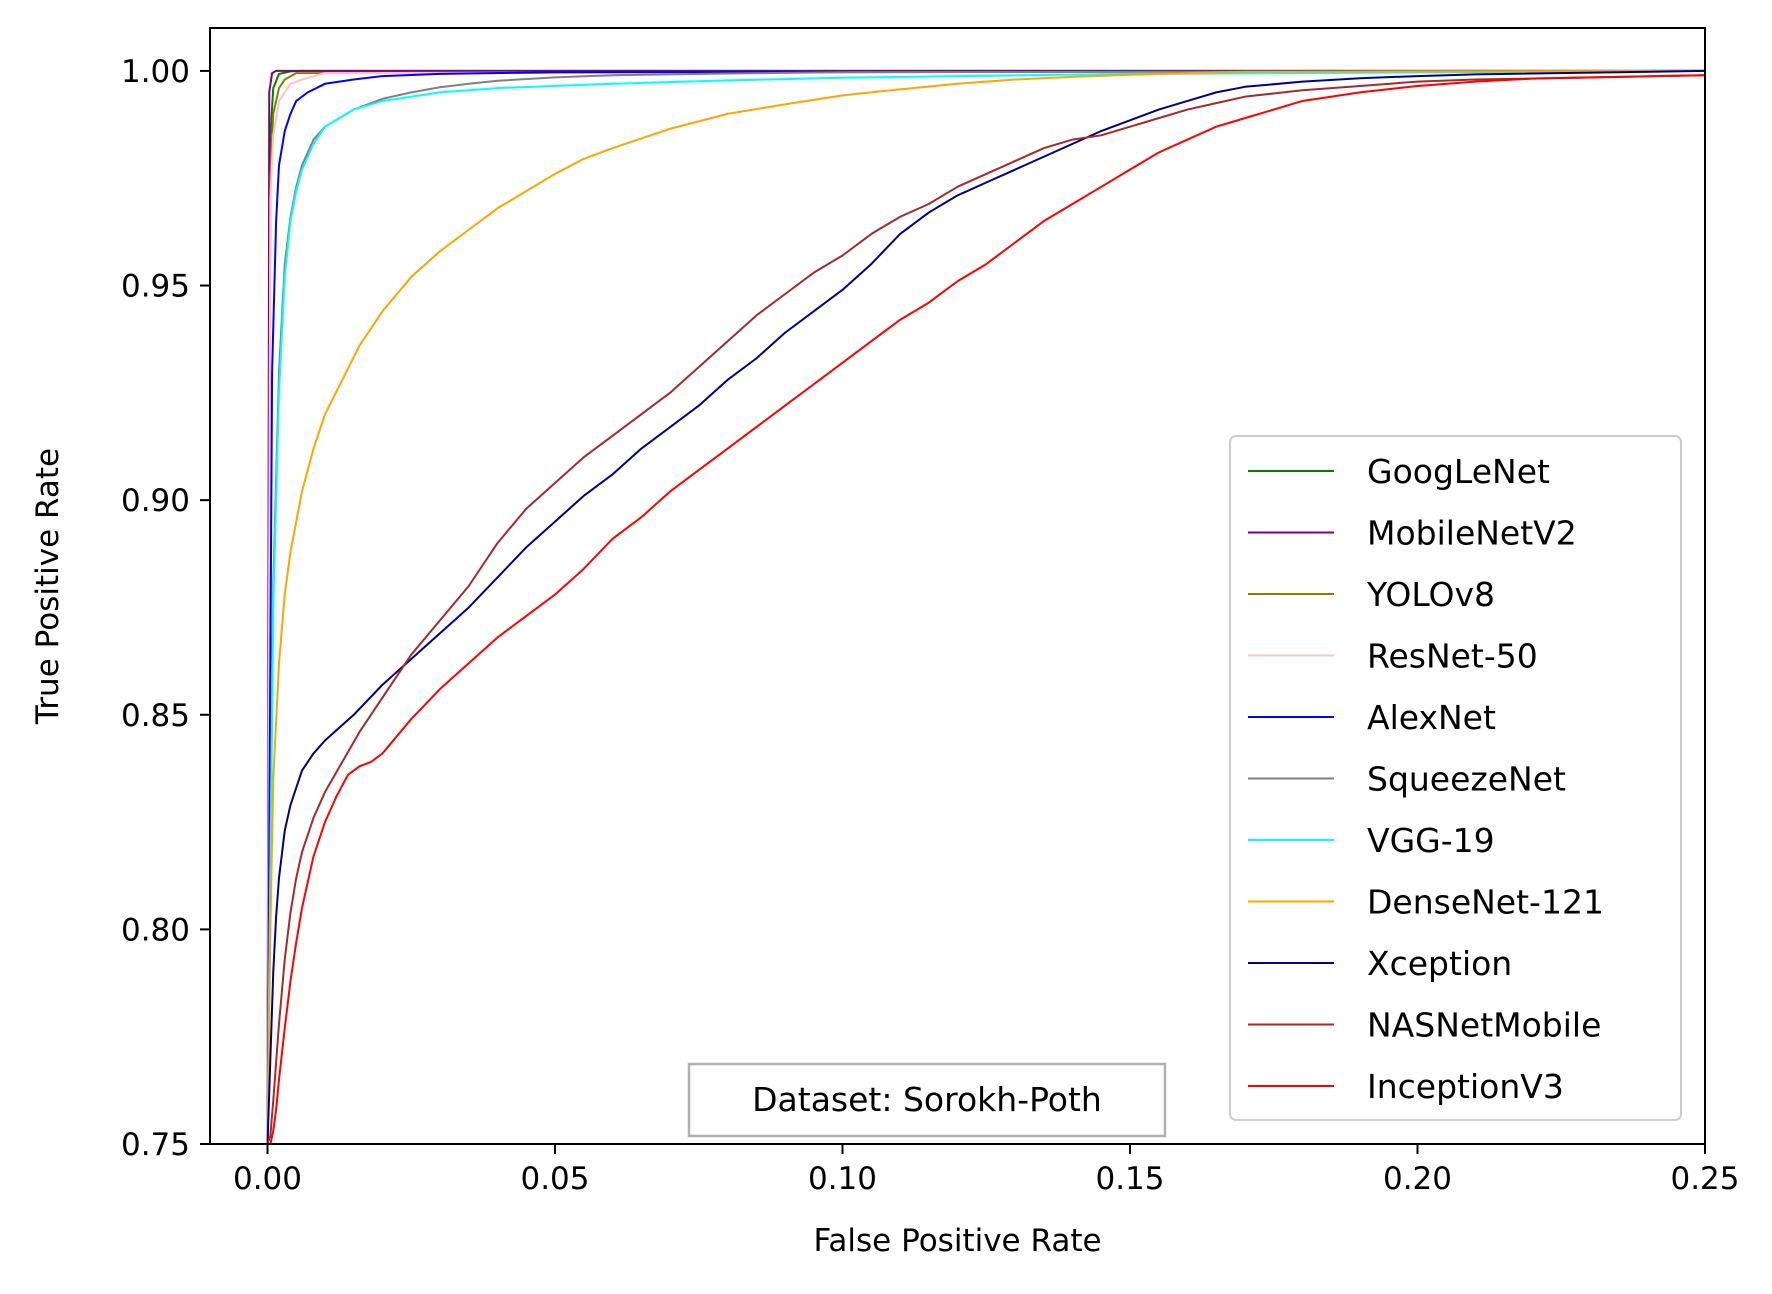 Image resolution: width=1772 pixels, height=1294 pixels. I want to click on x-axis-ticks: 0.00 0.05 0.10 0.15 0.20 0.25, so click(986, 1170).